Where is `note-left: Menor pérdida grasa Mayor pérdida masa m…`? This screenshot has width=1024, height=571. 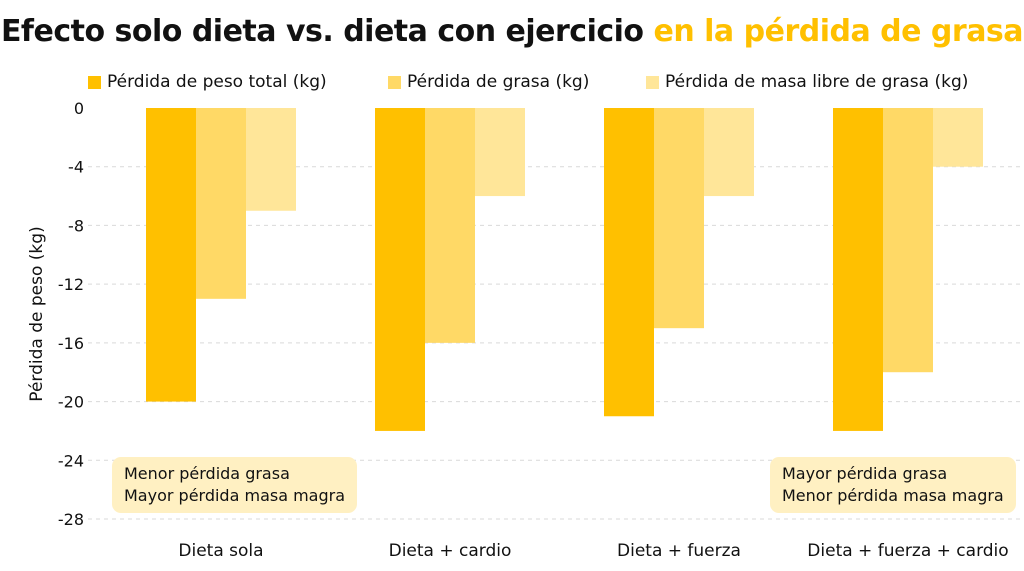
note-left: Menor pérdida grasa Mayor pérdida masa m… is located at coordinates (235, 485).